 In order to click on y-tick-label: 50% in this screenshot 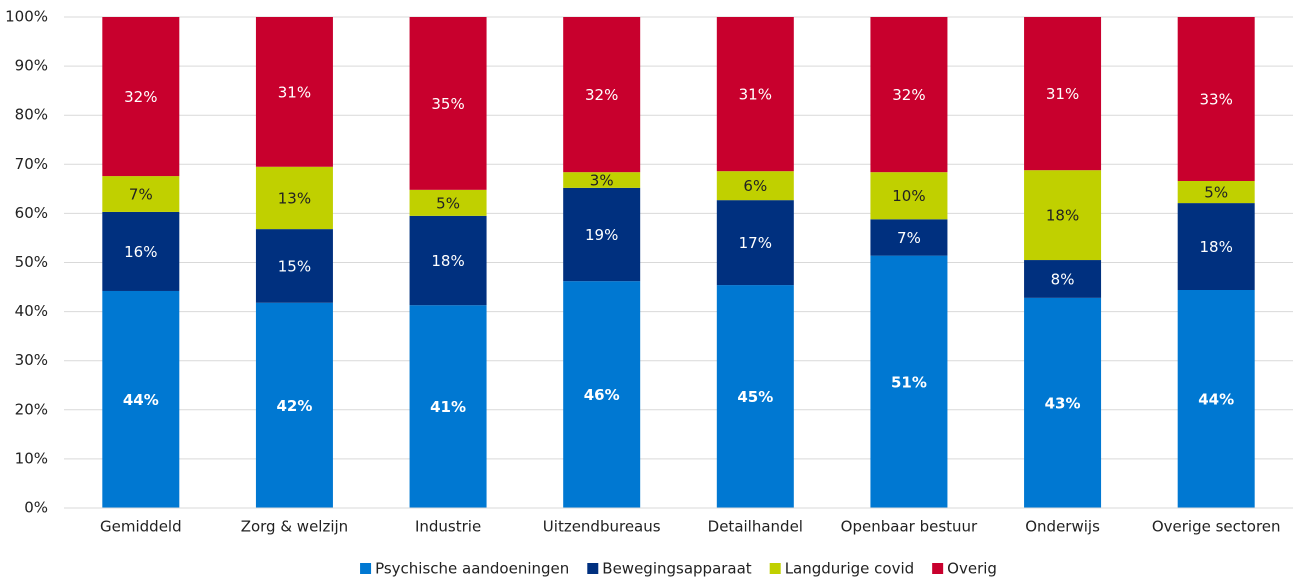, I will do `click(31, 262)`.